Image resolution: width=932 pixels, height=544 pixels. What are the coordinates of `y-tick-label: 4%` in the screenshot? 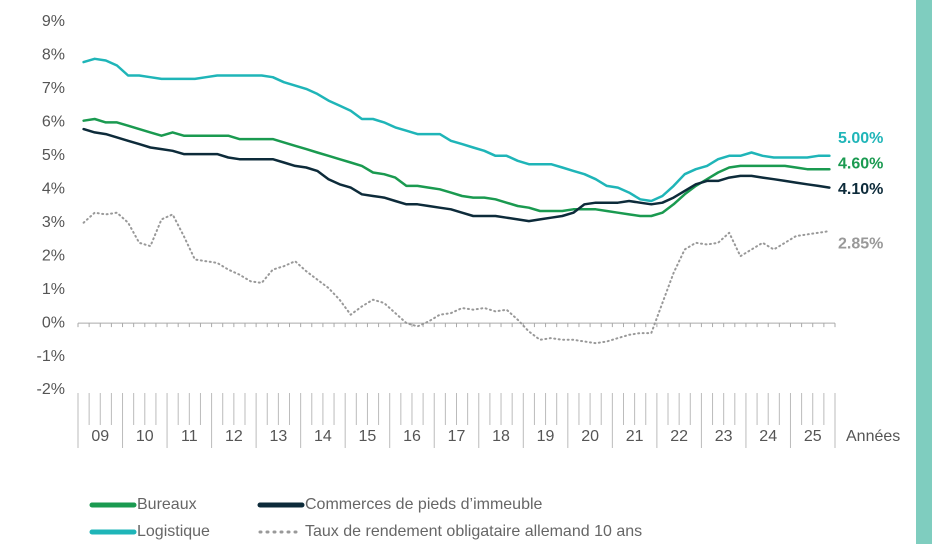 It's located at (53, 188).